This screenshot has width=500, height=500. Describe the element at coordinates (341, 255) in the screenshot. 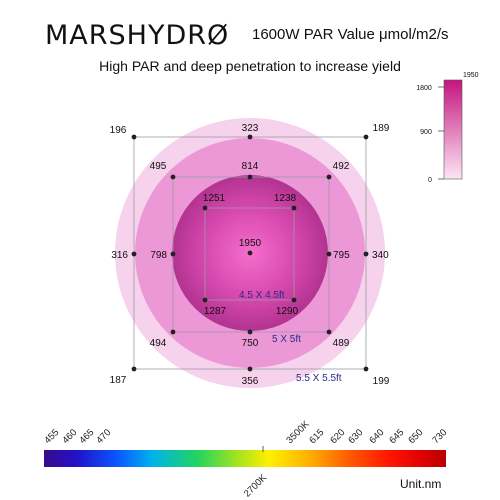

I see `par-value-mid-right: 795` at that location.